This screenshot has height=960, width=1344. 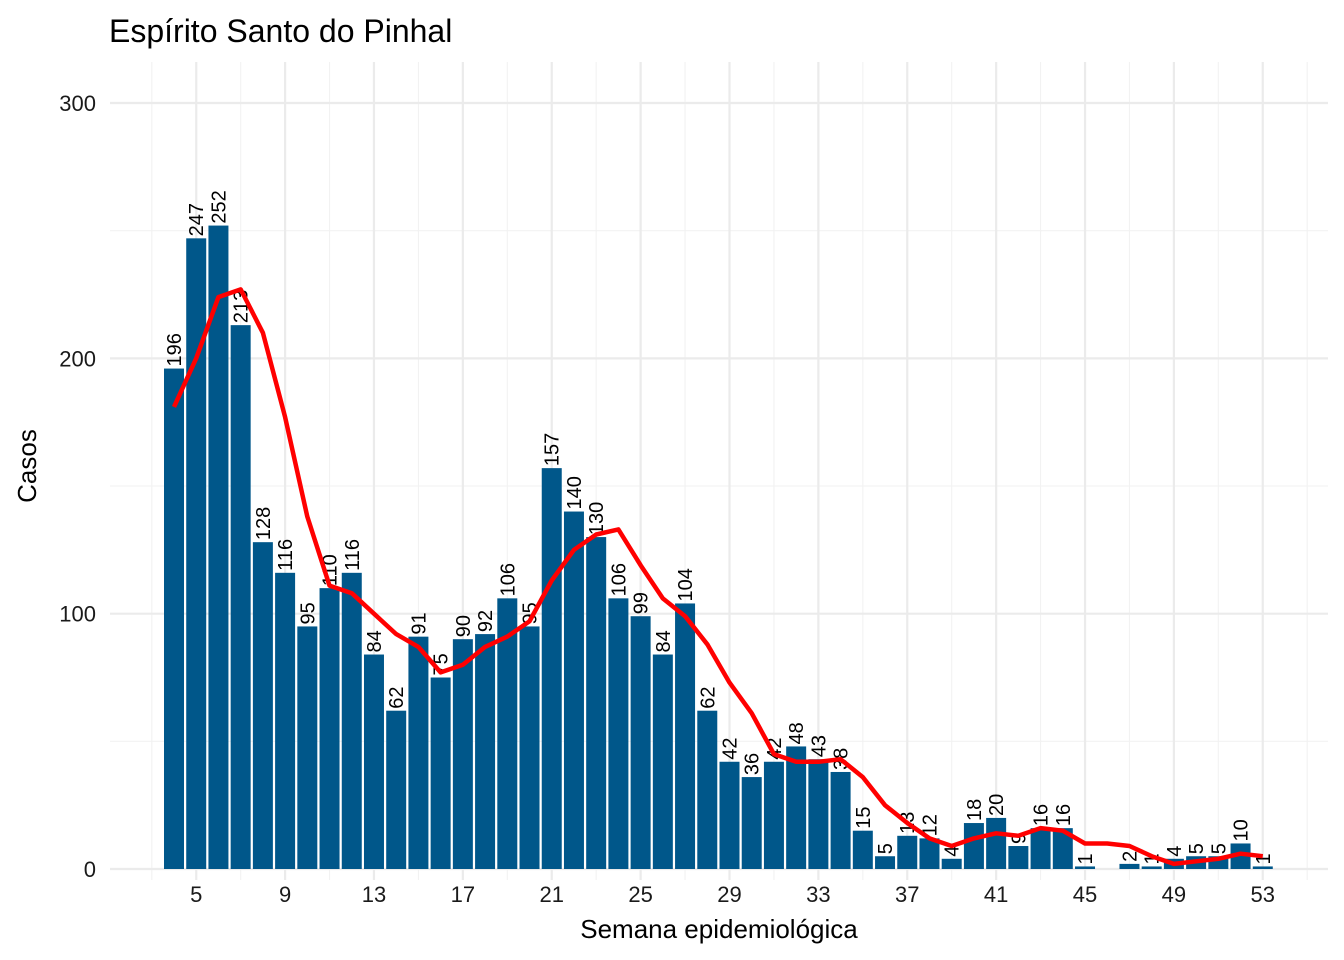 What do you see at coordinates (729, 894) in the screenshot?
I see `x-tick-label: 29` at bounding box center [729, 894].